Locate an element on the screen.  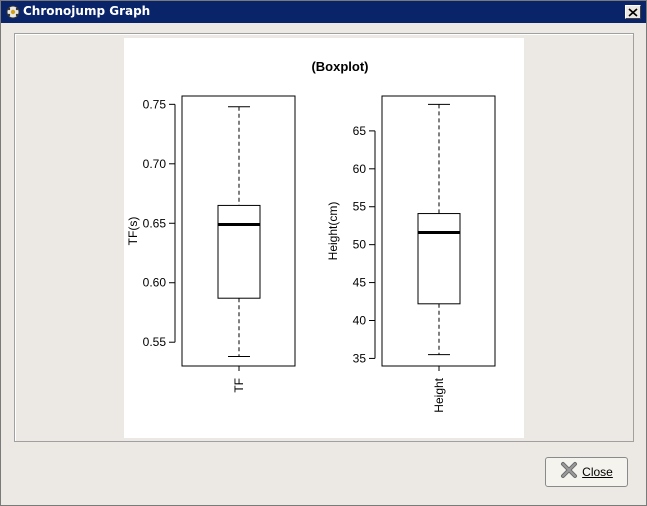
tf-iqr-box is located at coordinates (239, 251).